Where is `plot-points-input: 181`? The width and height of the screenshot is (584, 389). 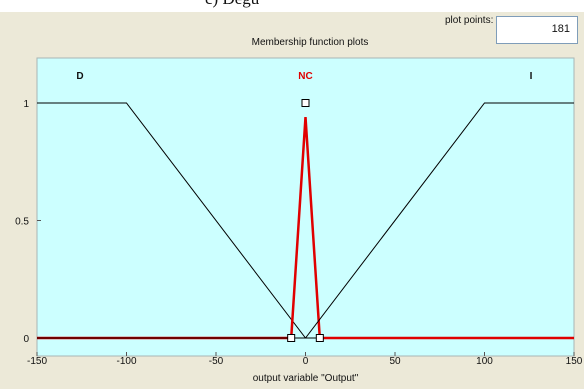 plot-points-input: 181 is located at coordinates (537, 30).